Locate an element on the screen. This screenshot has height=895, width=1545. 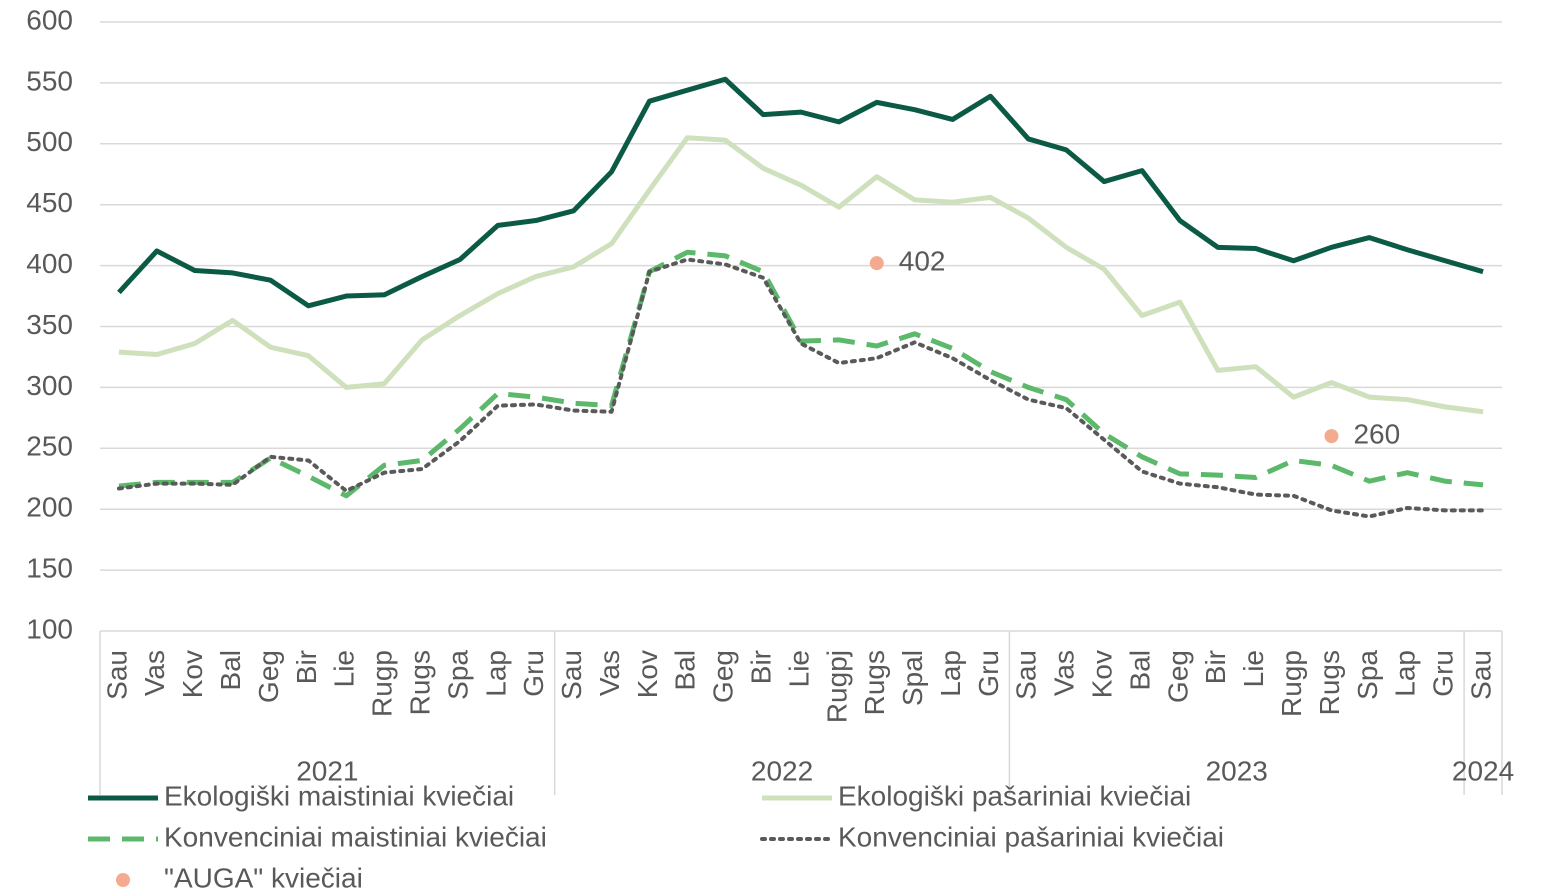
legend-label: Konvenciniai pašariniai kviečiai is located at coordinates (1031, 836).